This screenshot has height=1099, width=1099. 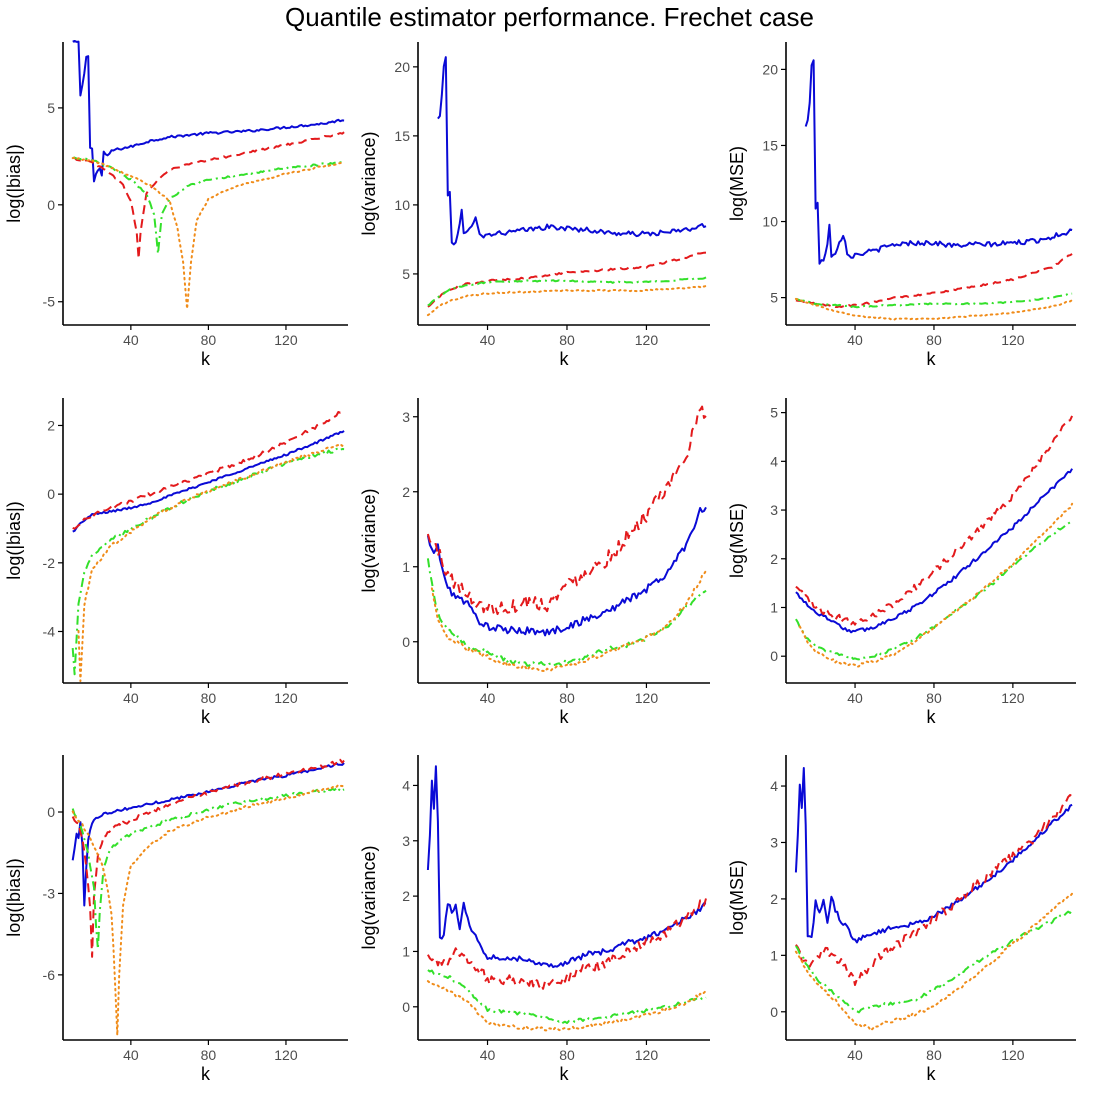 I want to click on panel-1-1: 40 80 120 -5 0 5 k log(|bias|), so click(x=176, y=204).